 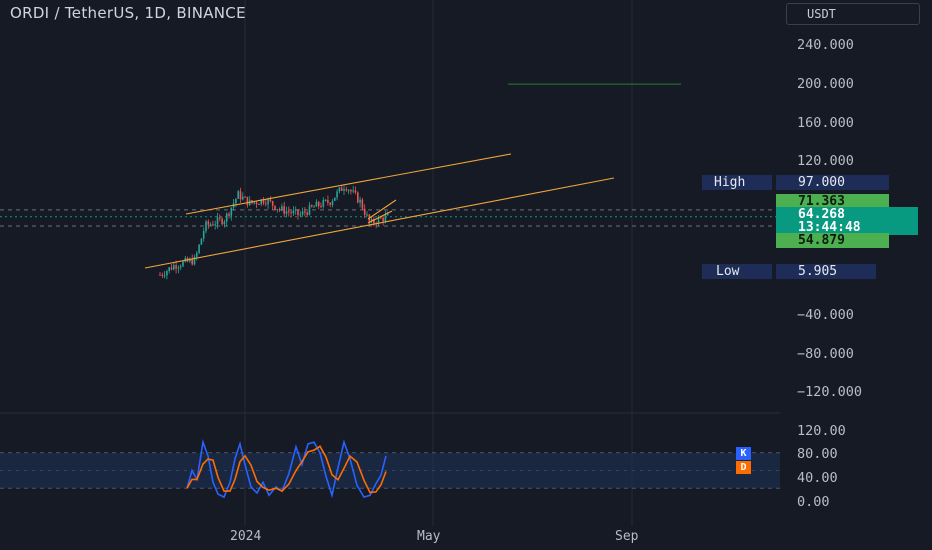 What do you see at coordinates (825, 84) in the screenshot?
I see `price-tick: 200.000` at bounding box center [825, 84].